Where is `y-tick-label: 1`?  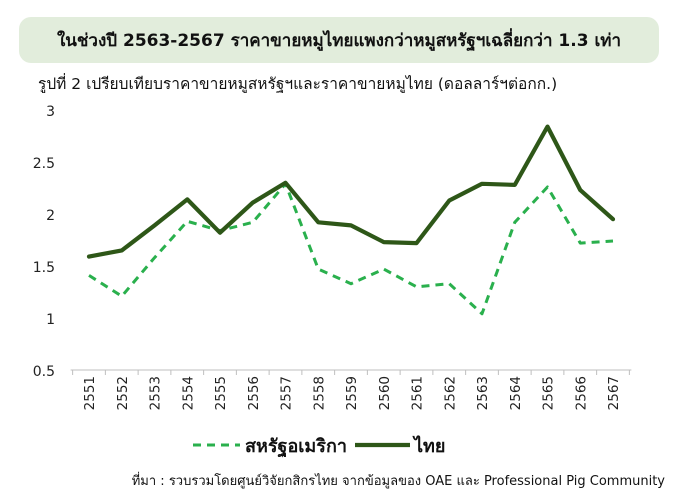
y-tick-label: 1 is located at coordinates (50, 320).